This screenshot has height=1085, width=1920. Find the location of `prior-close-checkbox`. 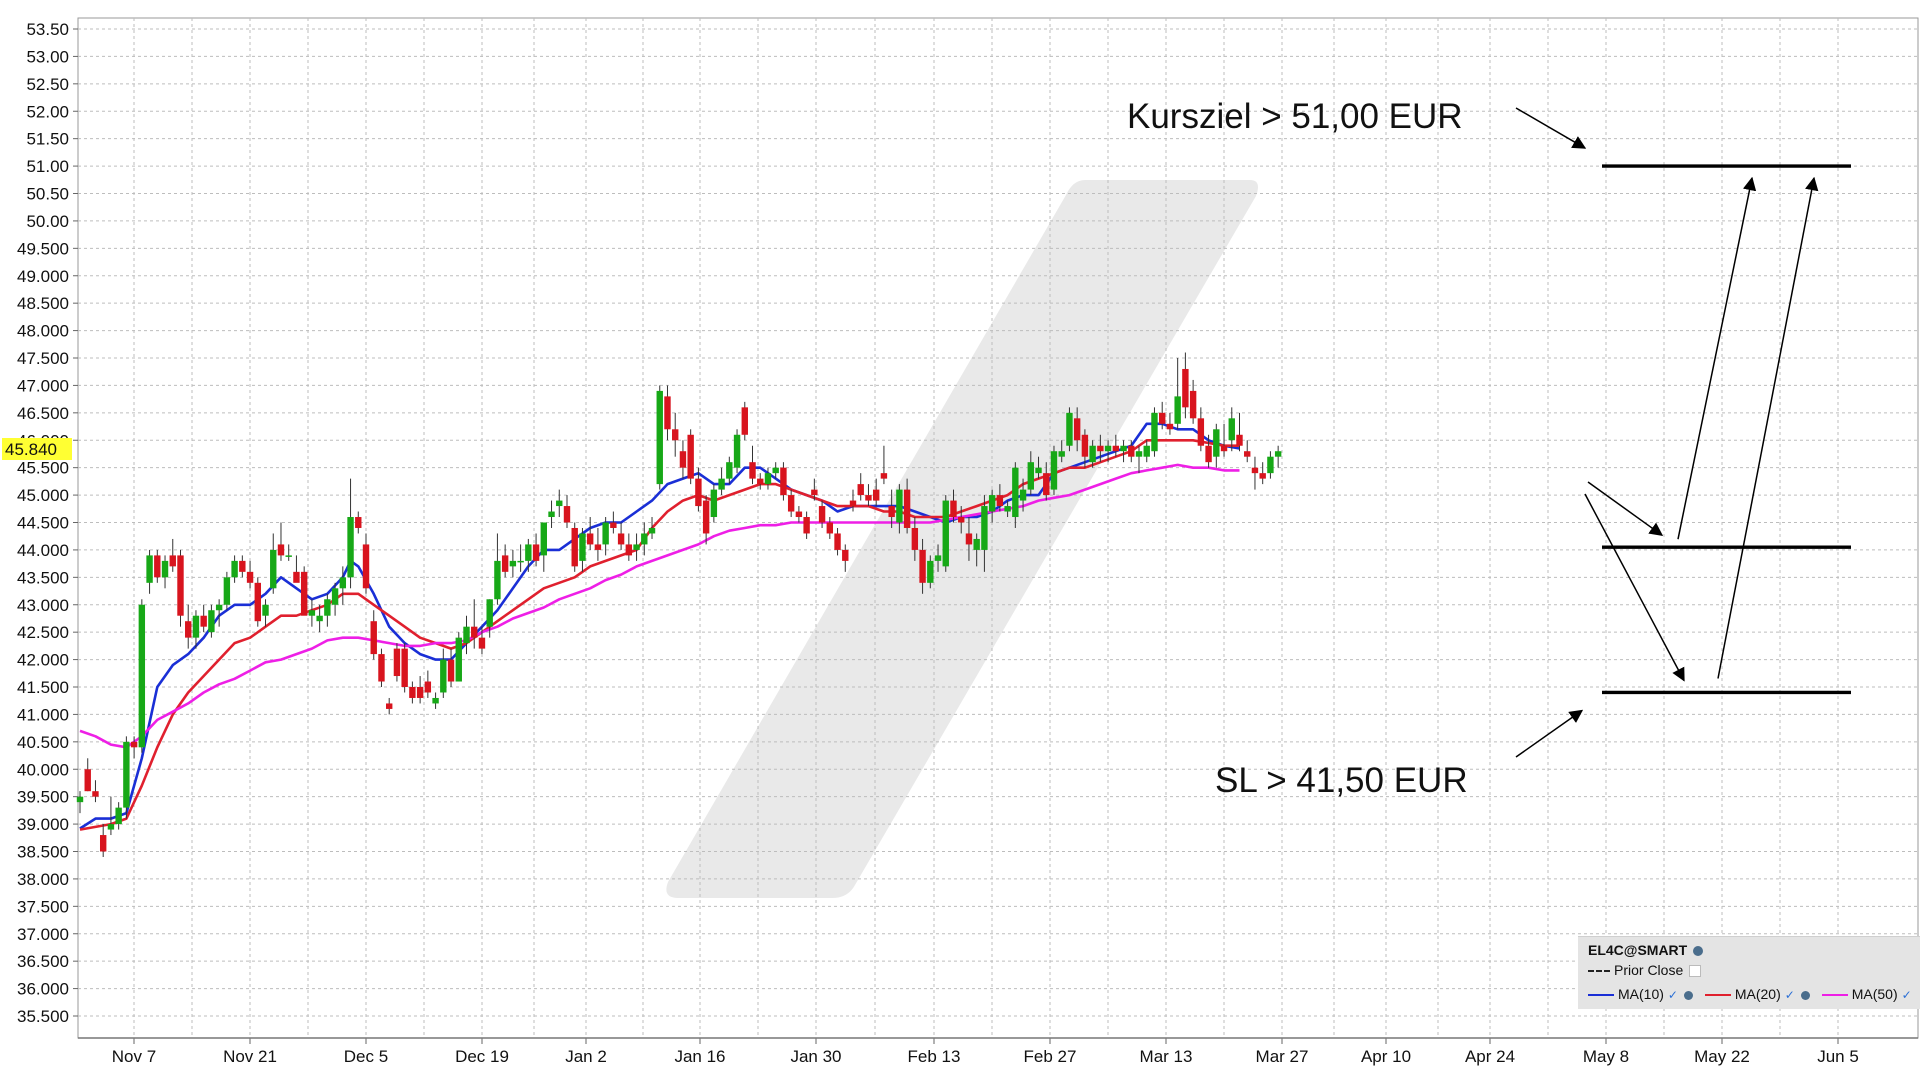

prior-close-checkbox is located at coordinates (1695, 971).